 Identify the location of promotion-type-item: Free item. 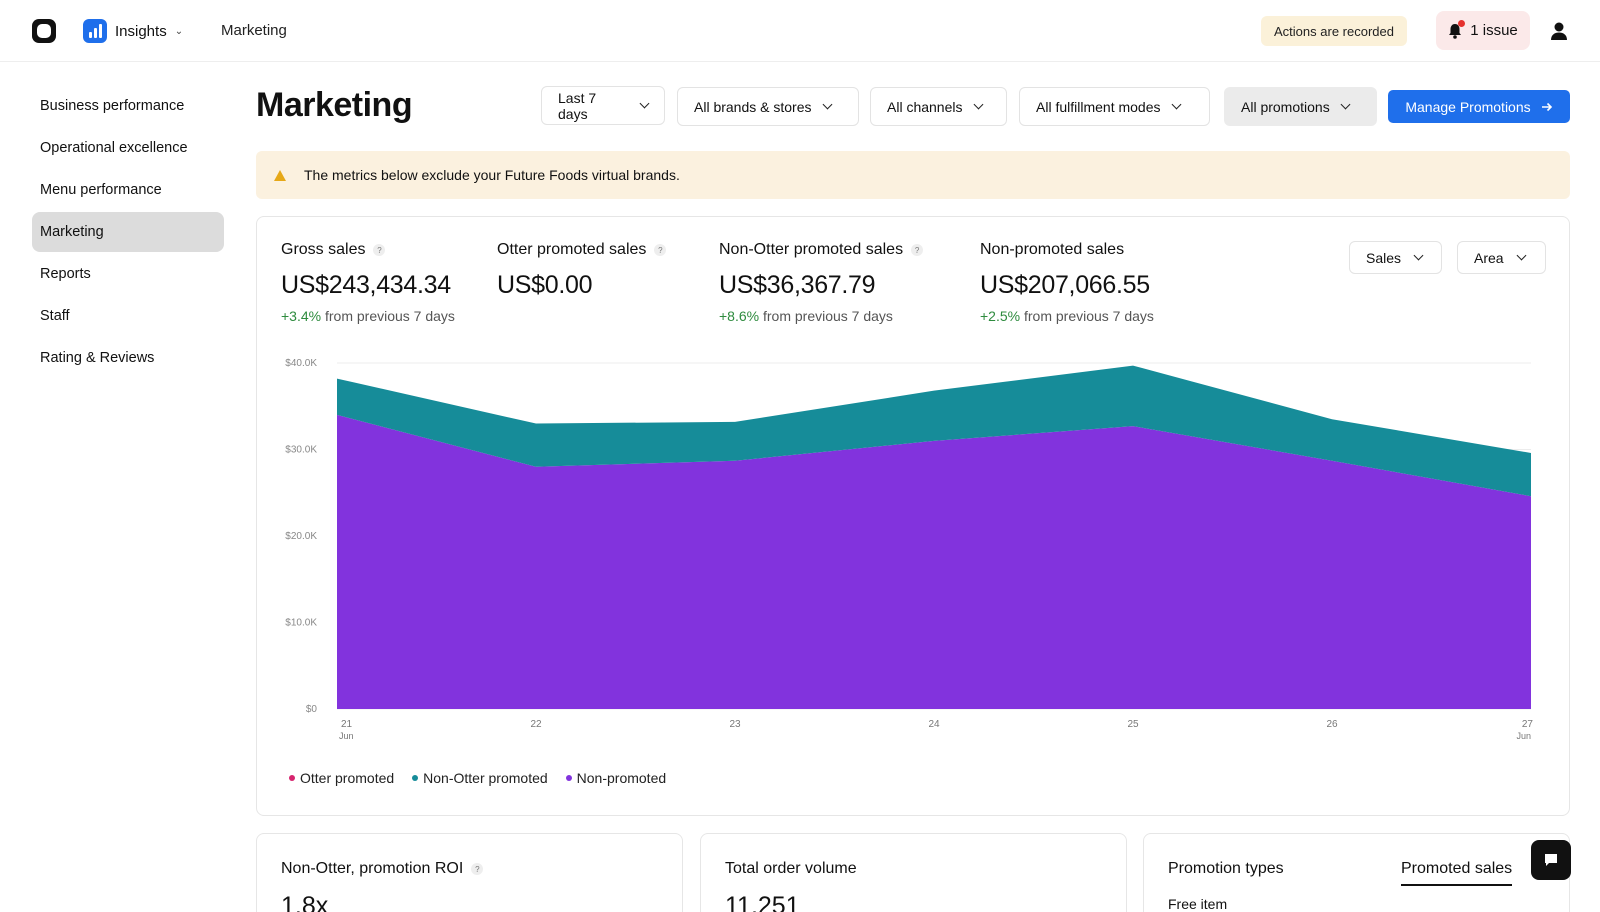
(1198, 904).